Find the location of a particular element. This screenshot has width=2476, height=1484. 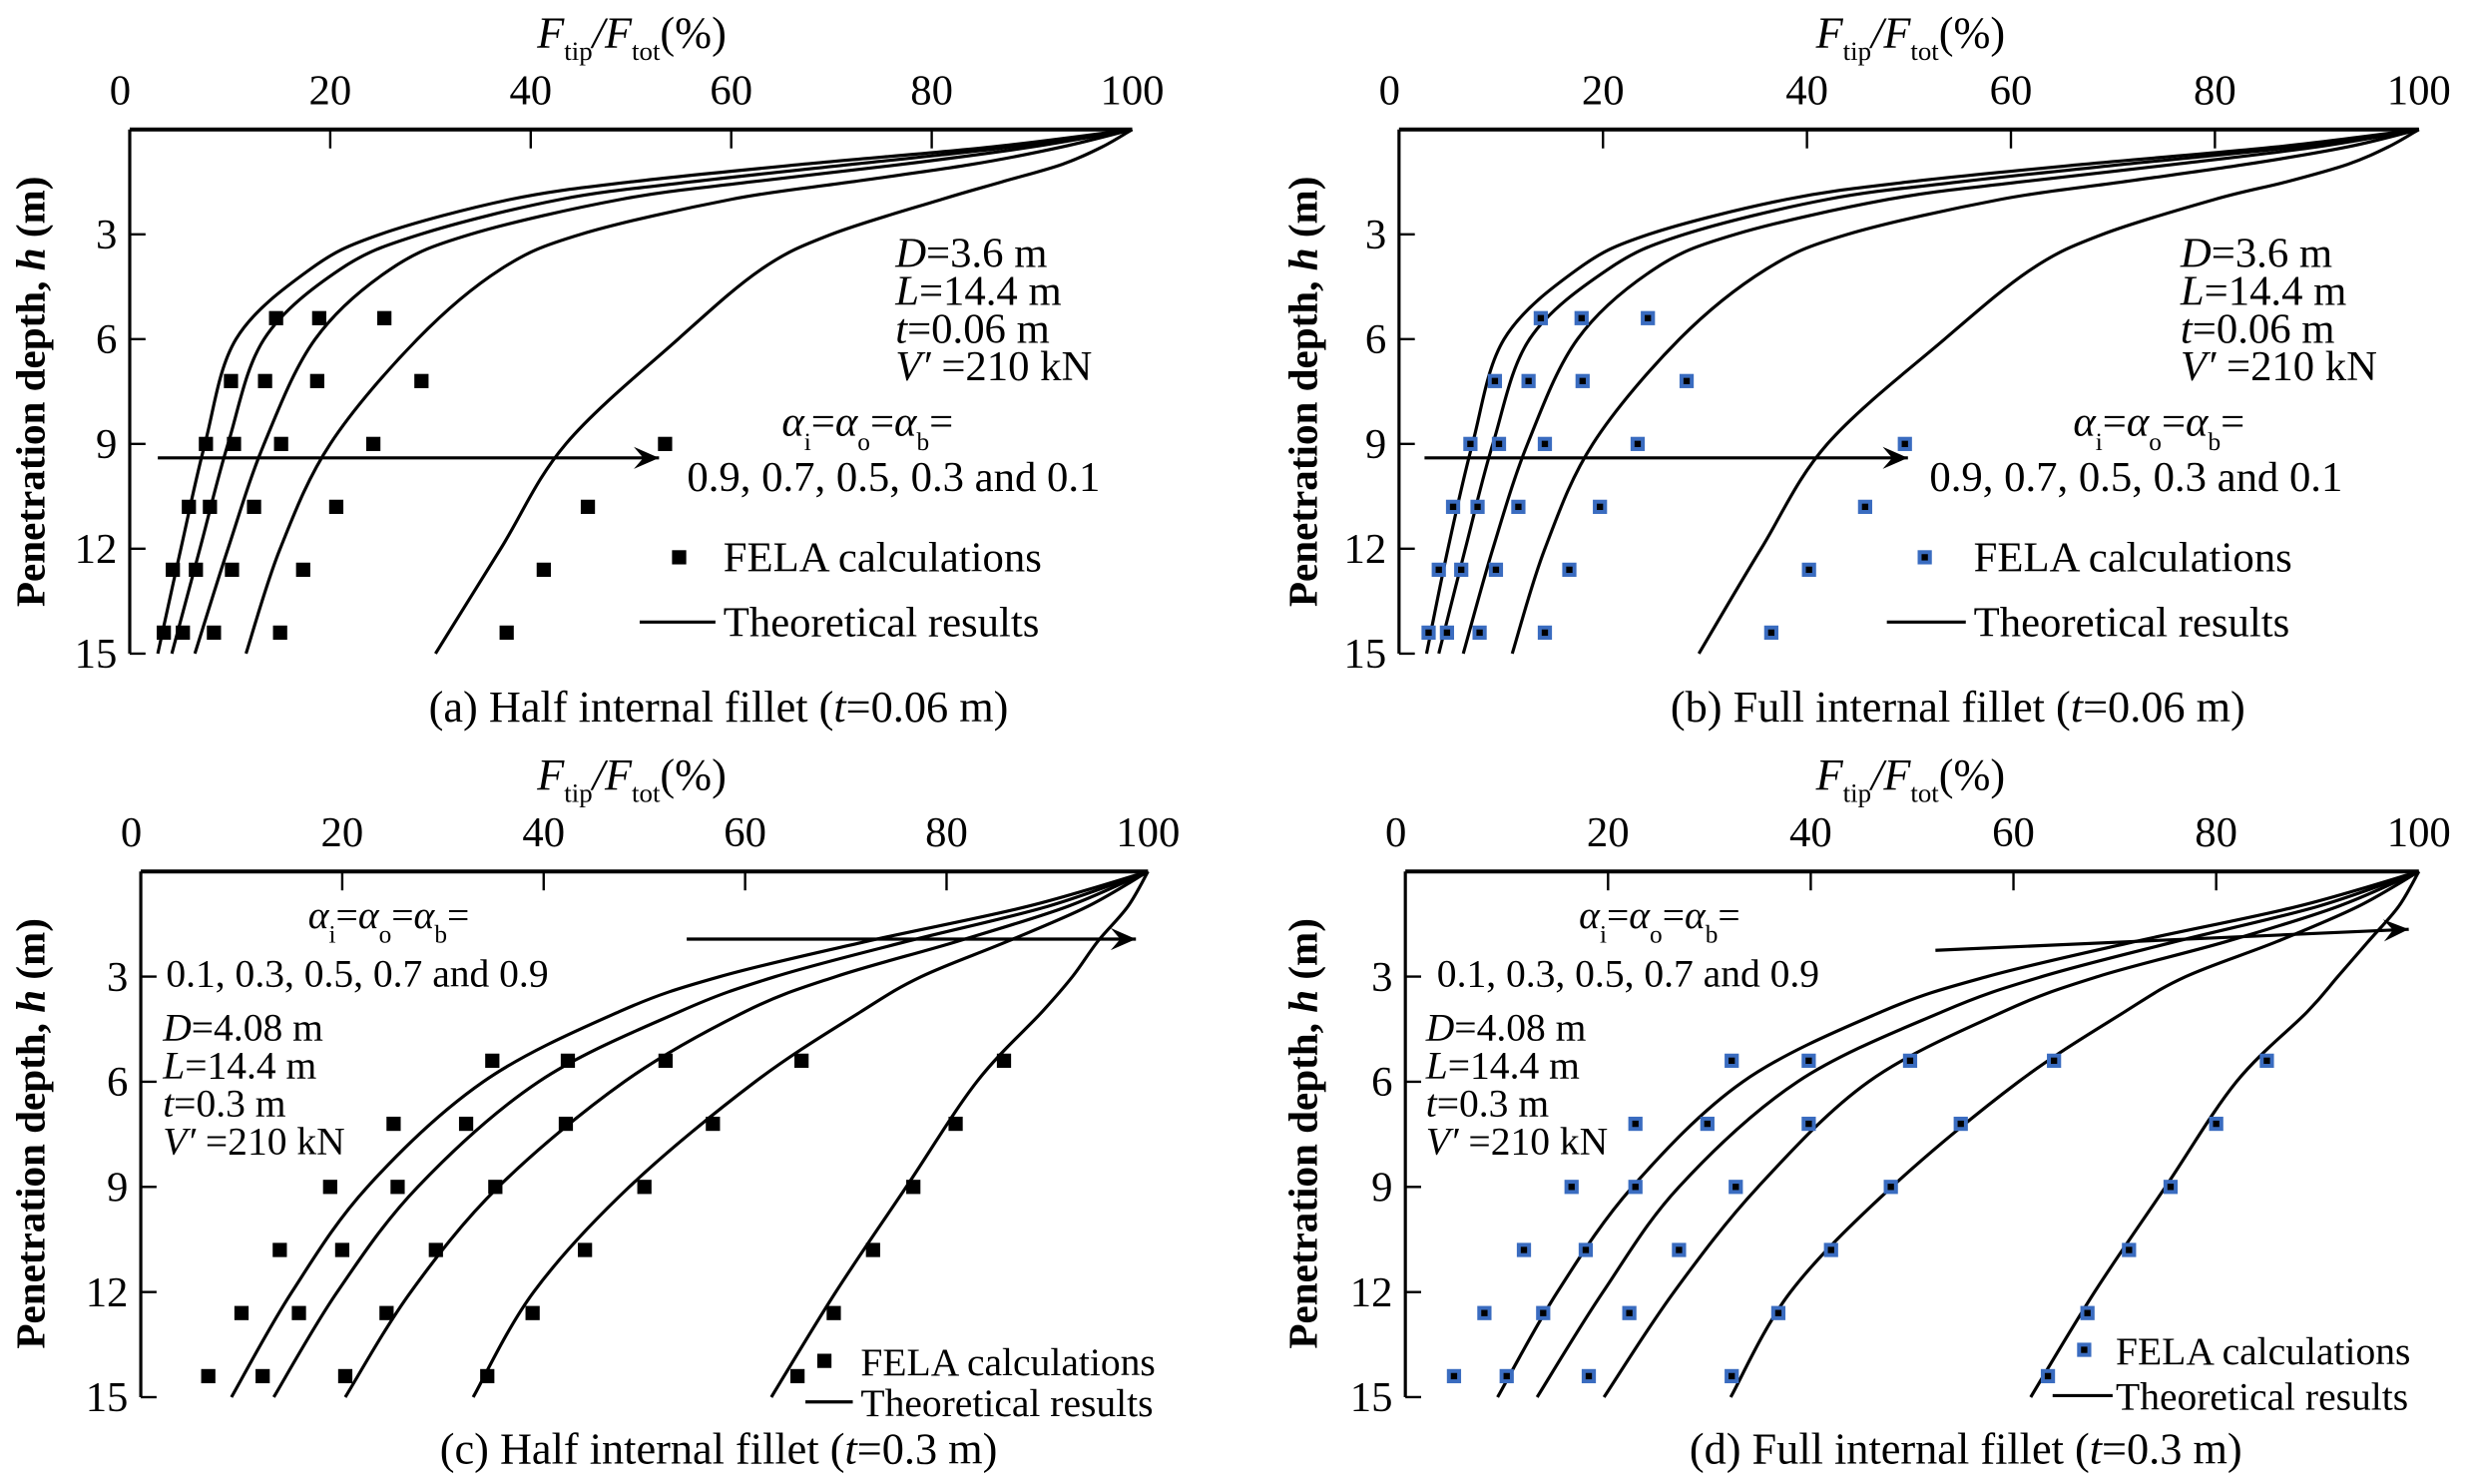

y-tick-label: 15 is located at coordinates (107, 1397).